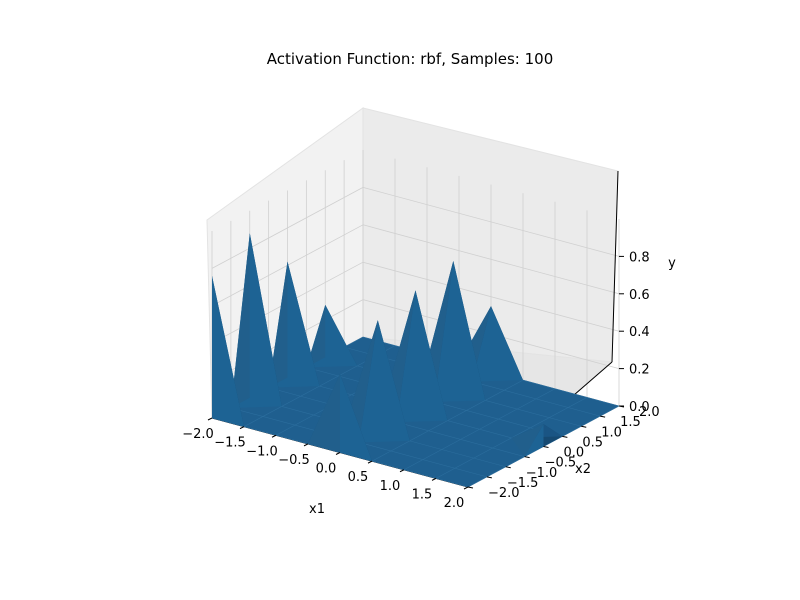 The height and width of the screenshot is (600, 800). Describe the element at coordinates (454, 503) in the screenshot. I see `x1-tick-label: 2.0` at that location.